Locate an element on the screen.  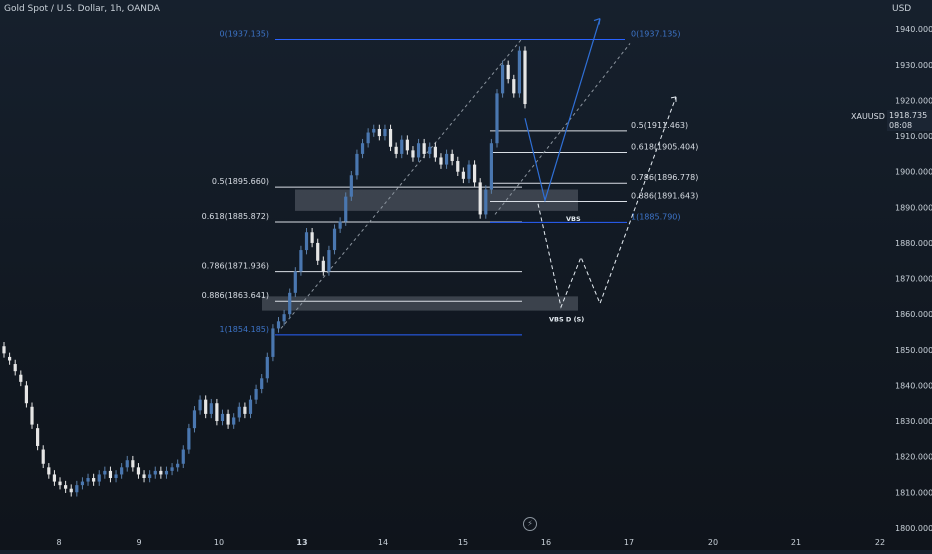
projection-arrow-head is located at coordinates (597, 21).